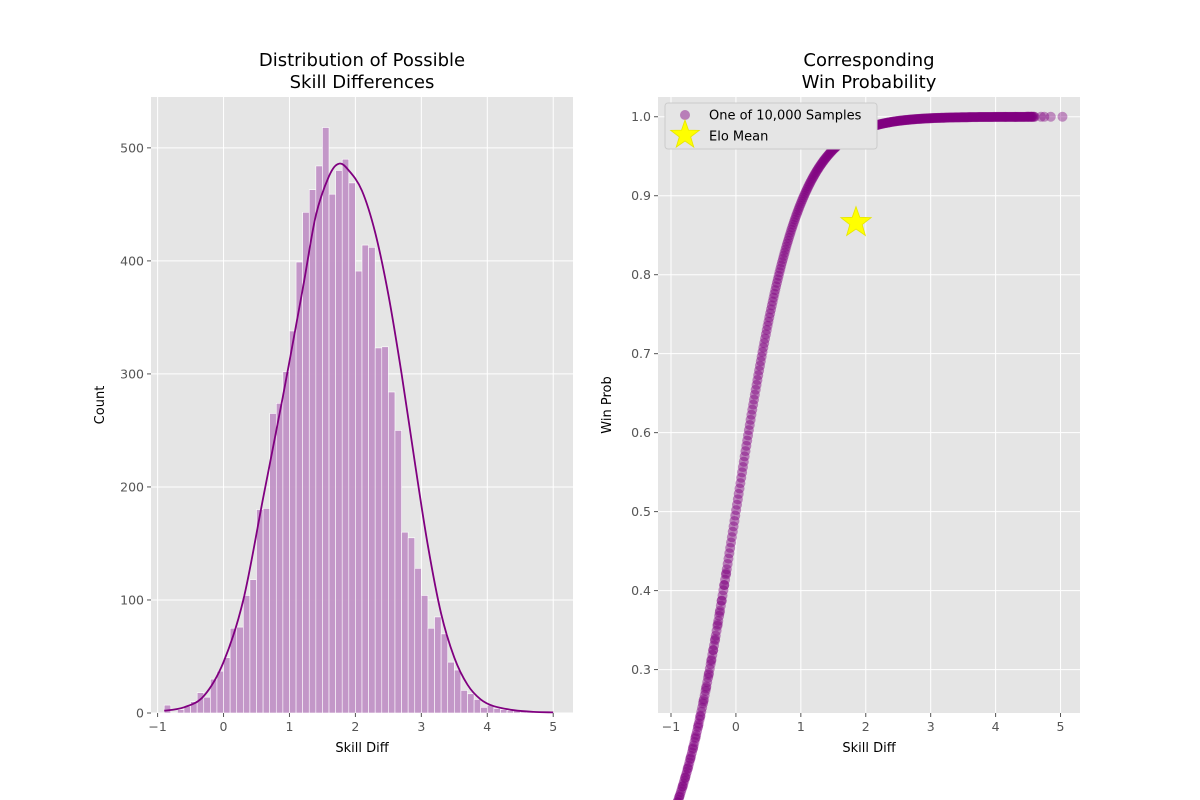  Describe the element at coordinates (685, 115) in the screenshot. I see `legend-sample-marker` at that location.